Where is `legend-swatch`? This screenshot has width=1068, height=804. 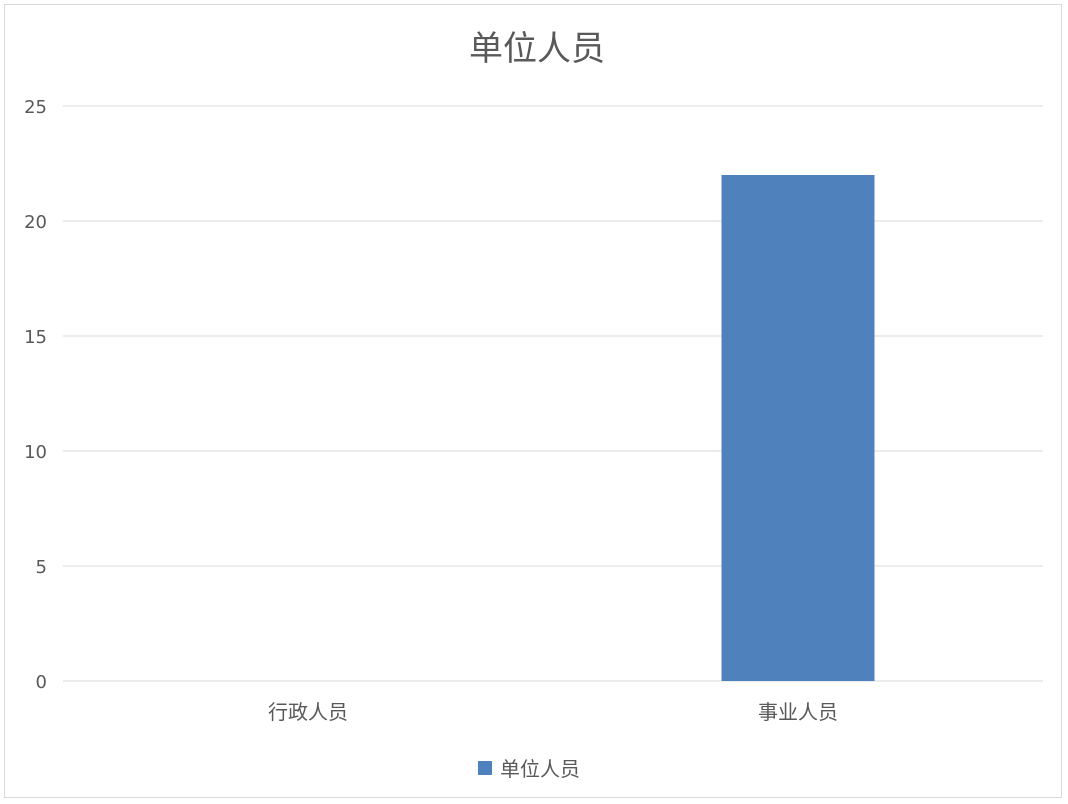 legend-swatch is located at coordinates (485, 768).